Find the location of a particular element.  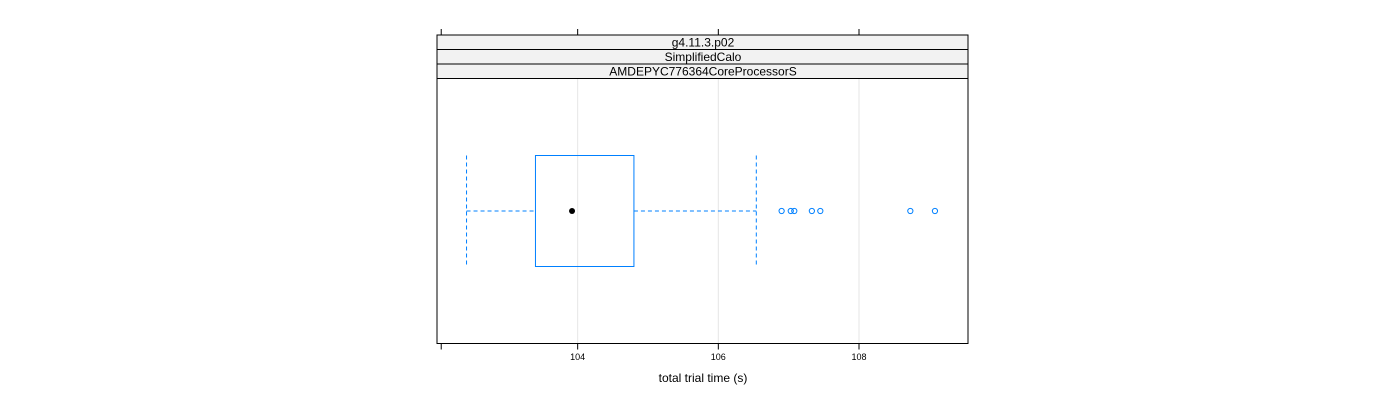

tick-labels: 104 106 108 is located at coordinates (718, 357).